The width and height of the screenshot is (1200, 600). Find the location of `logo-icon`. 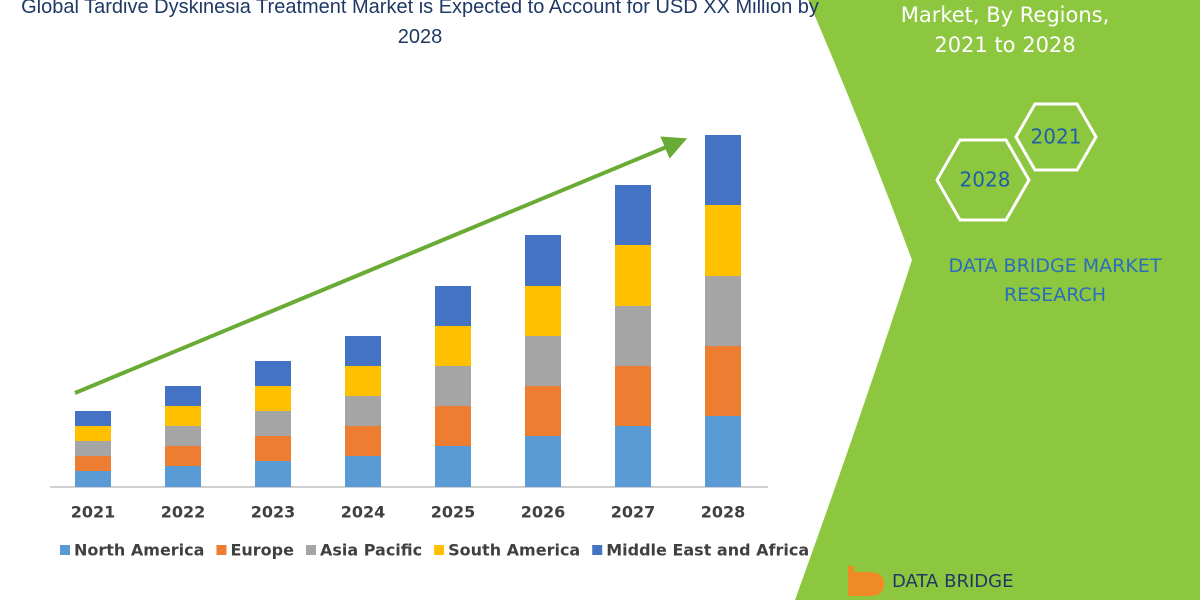

logo-icon is located at coordinates (866, 581).